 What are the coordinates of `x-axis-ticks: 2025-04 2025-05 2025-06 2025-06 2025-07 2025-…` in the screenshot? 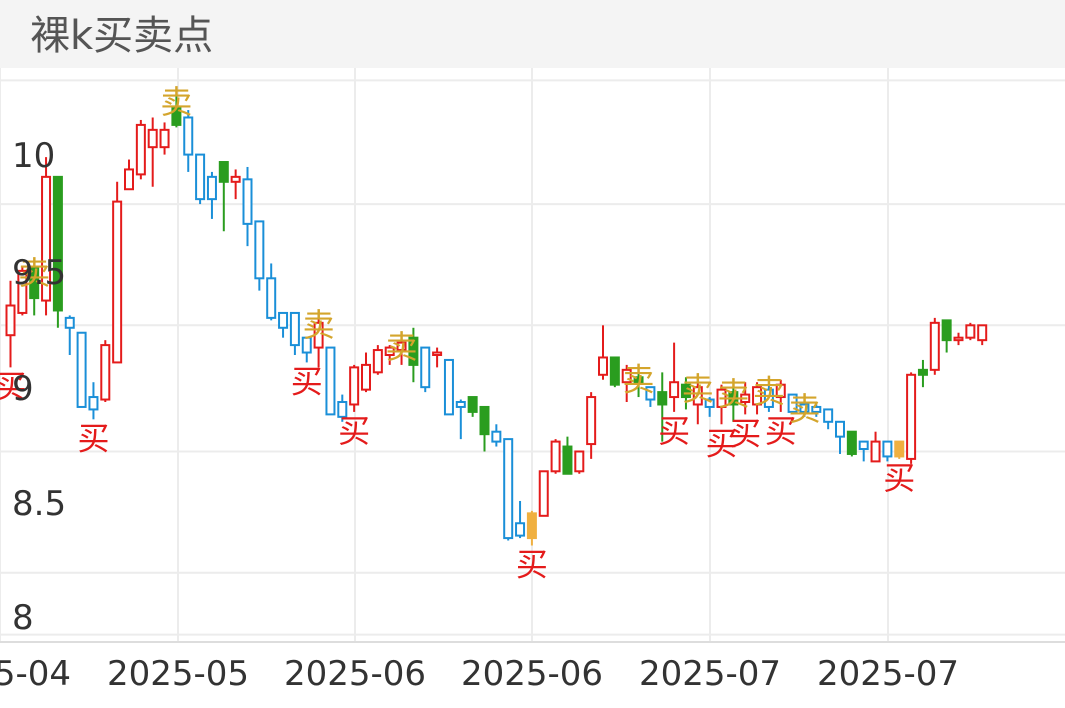 It's located at (479, 674).